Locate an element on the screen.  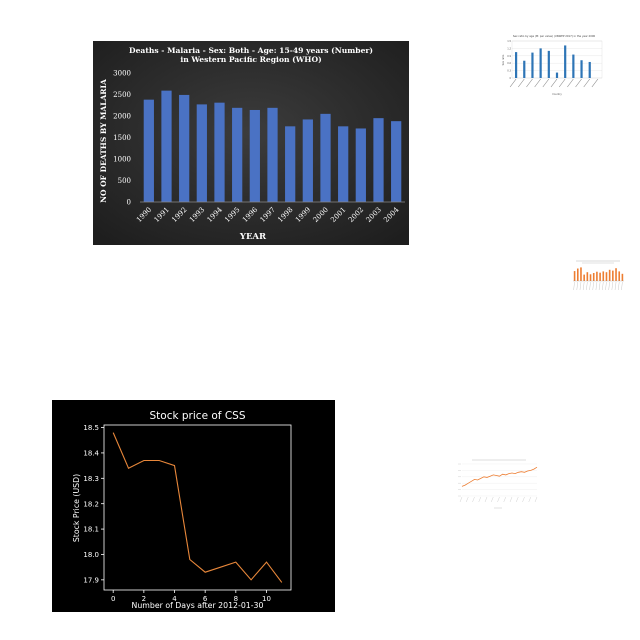
y-tick-label: 3000 is located at coordinates (122, 74).